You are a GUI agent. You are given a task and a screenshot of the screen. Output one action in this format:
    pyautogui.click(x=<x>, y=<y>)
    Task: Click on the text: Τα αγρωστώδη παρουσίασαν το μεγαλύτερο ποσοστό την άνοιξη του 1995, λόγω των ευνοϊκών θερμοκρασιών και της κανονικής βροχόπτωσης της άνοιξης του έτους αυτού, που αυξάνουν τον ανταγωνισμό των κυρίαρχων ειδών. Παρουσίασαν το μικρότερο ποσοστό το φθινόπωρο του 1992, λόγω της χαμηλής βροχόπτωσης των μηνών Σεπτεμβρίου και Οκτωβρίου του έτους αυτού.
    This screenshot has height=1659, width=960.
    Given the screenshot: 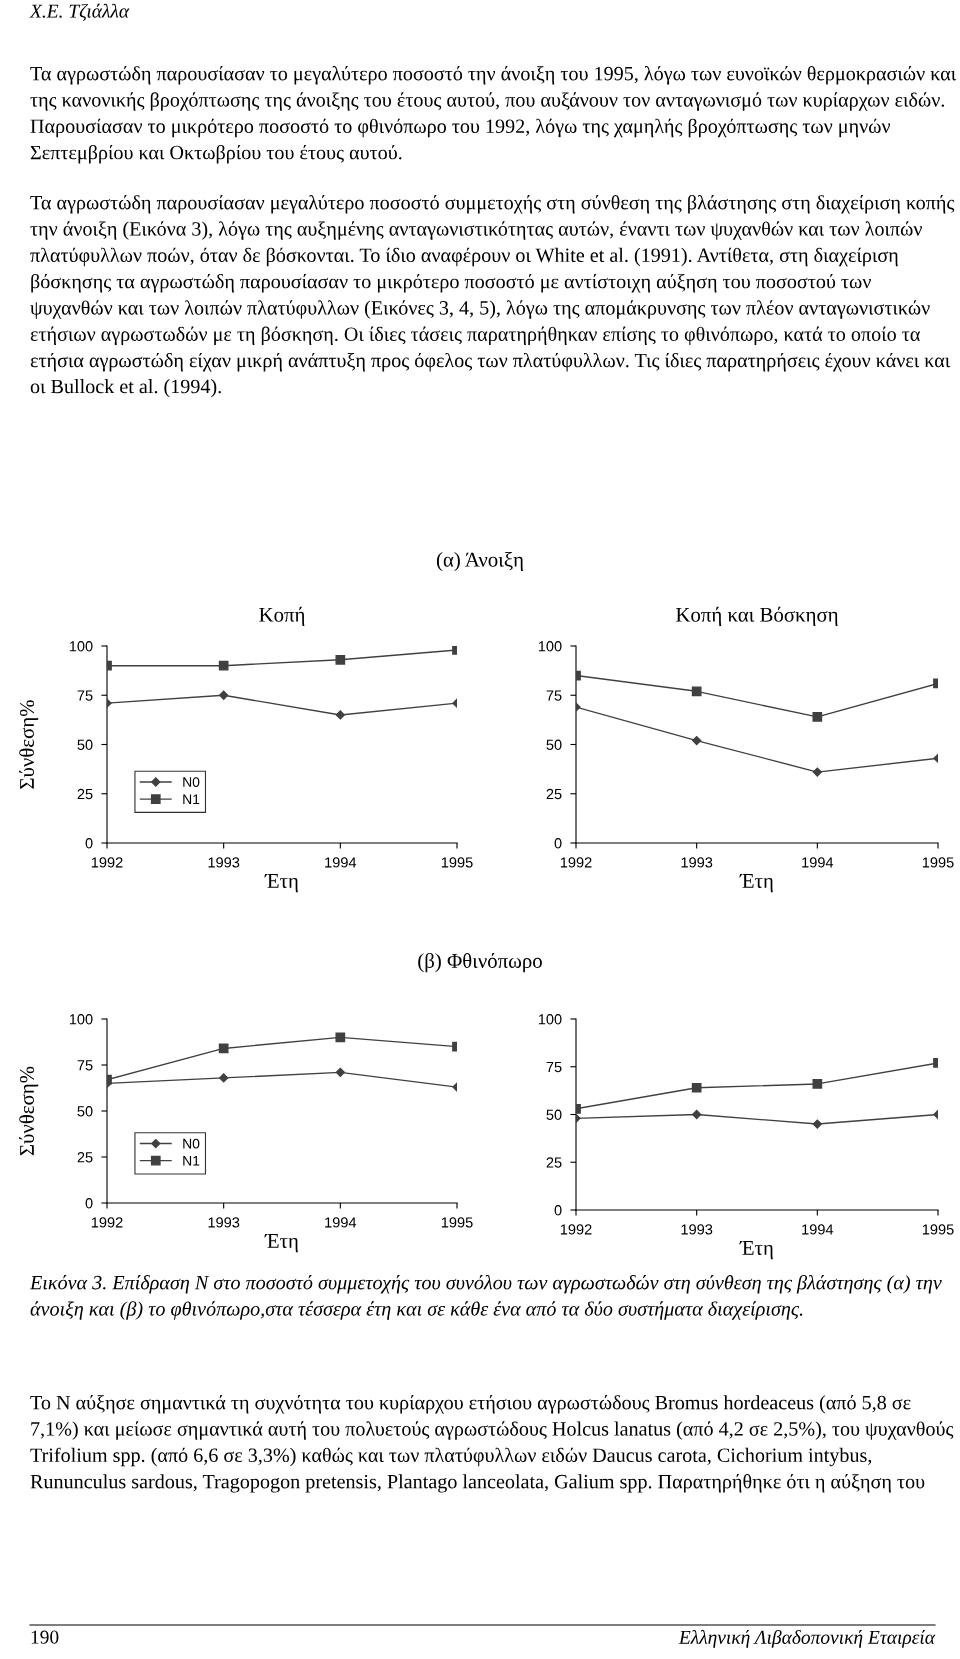 What is the action you would take?
    pyautogui.click(x=493, y=115)
    